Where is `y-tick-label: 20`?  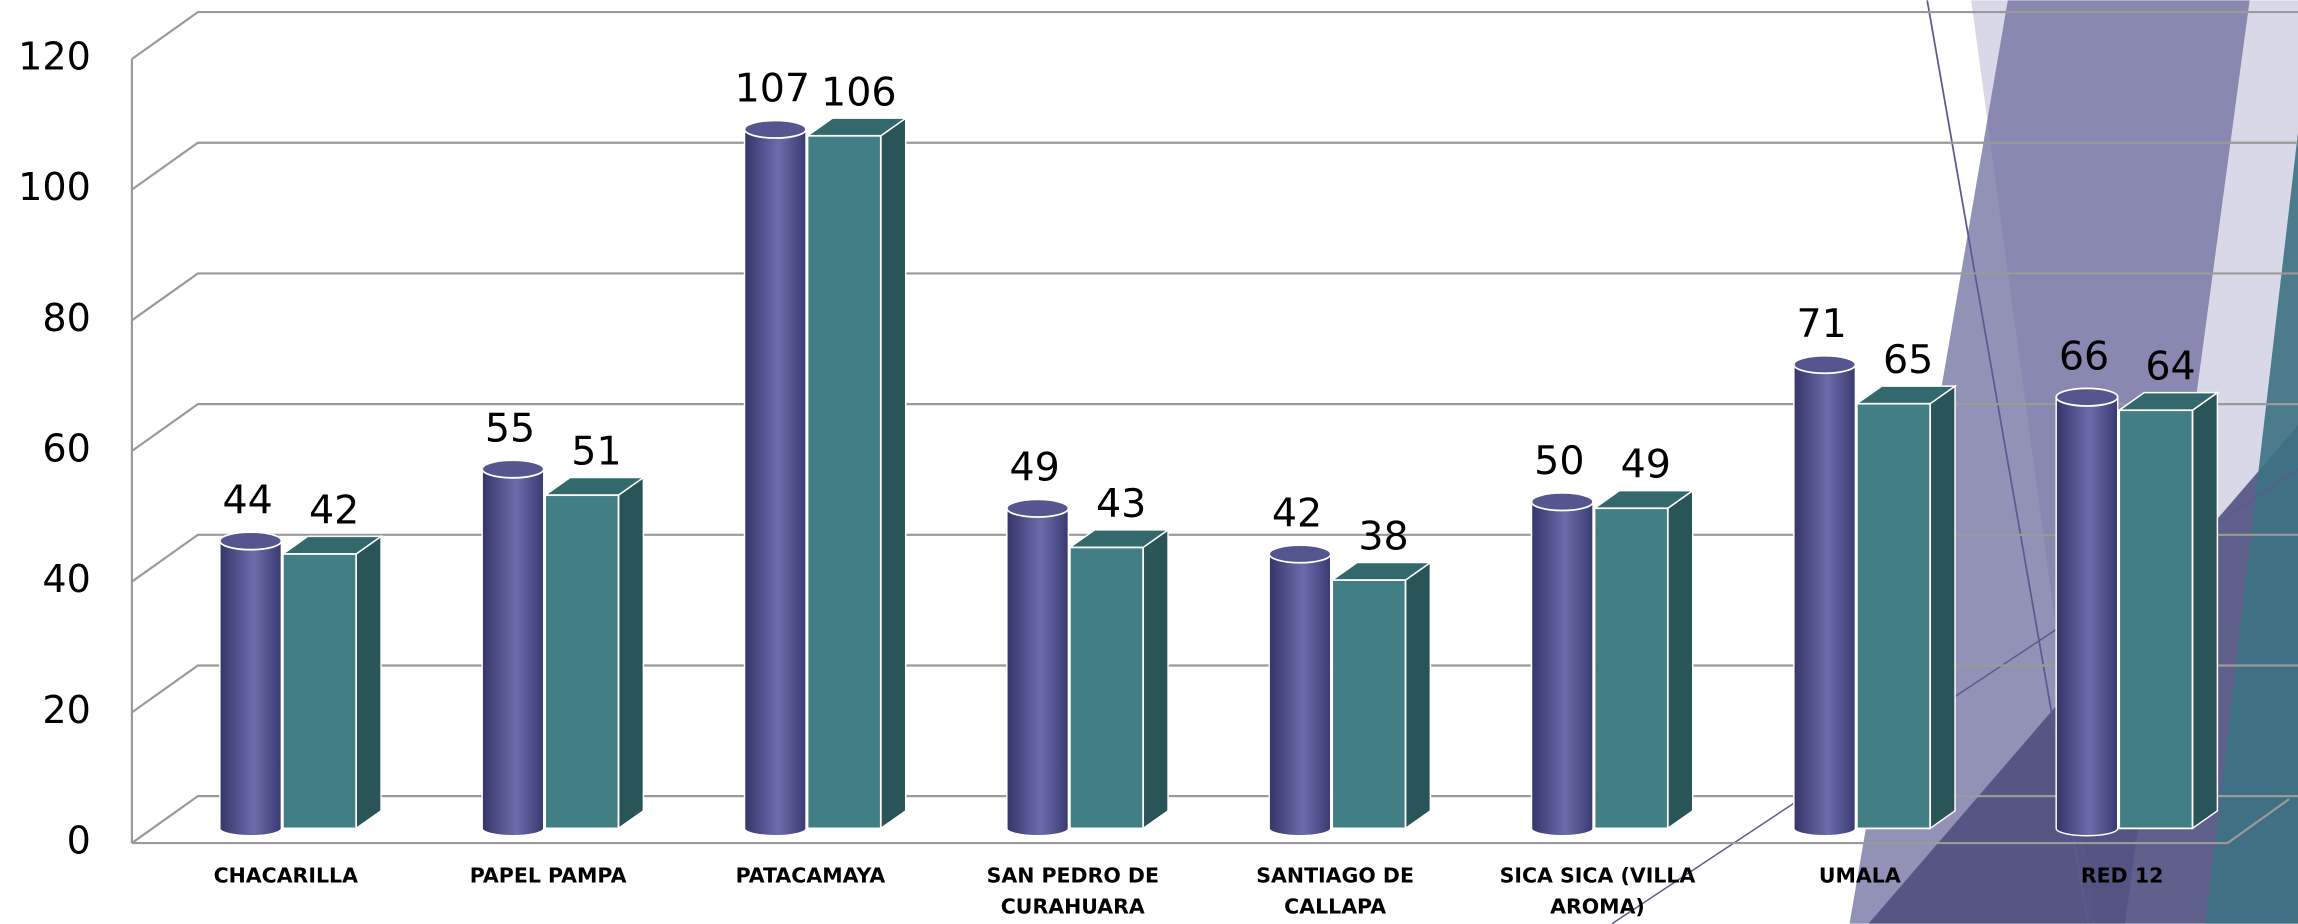 y-tick-label: 20 is located at coordinates (66, 710).